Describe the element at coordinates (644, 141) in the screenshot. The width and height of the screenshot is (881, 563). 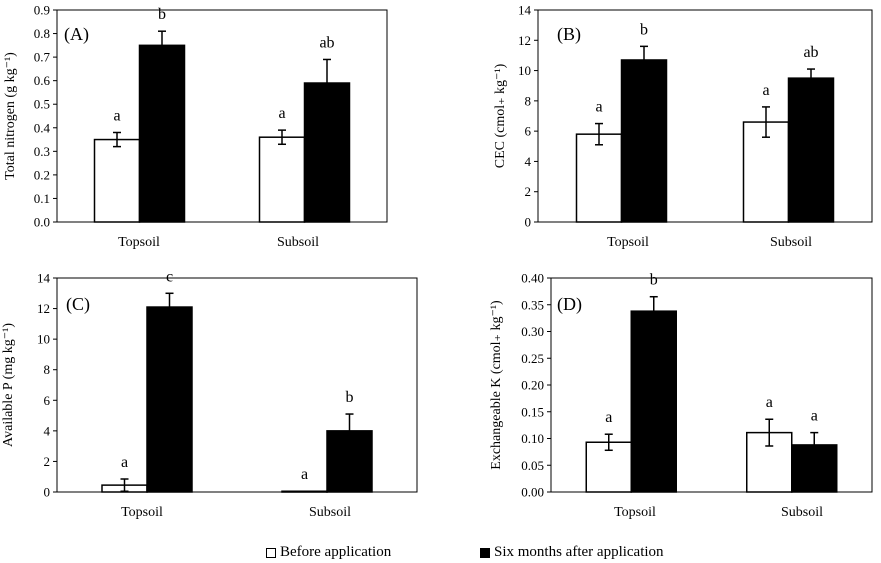
I see `panel-b-bar-after-topsoil` at that location.